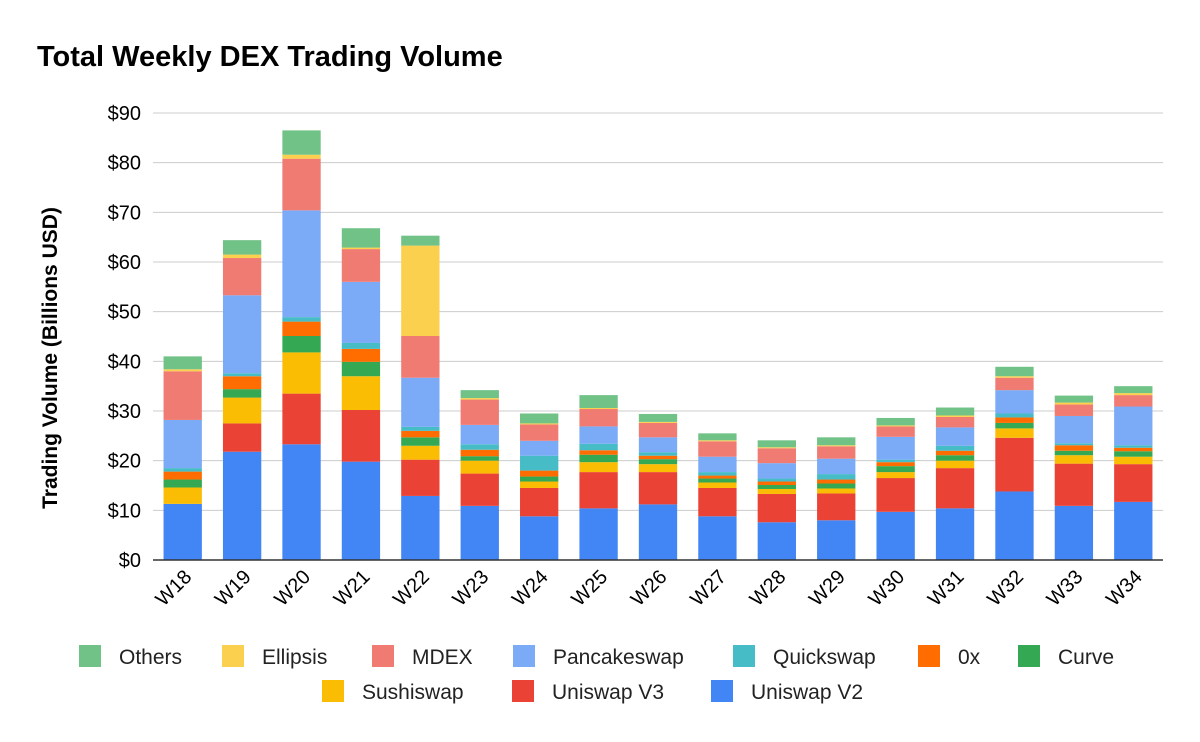  Describe the element at coordinates (598, 657) in the screenshot. I see `legend-item: Pancakeswap` at that location.